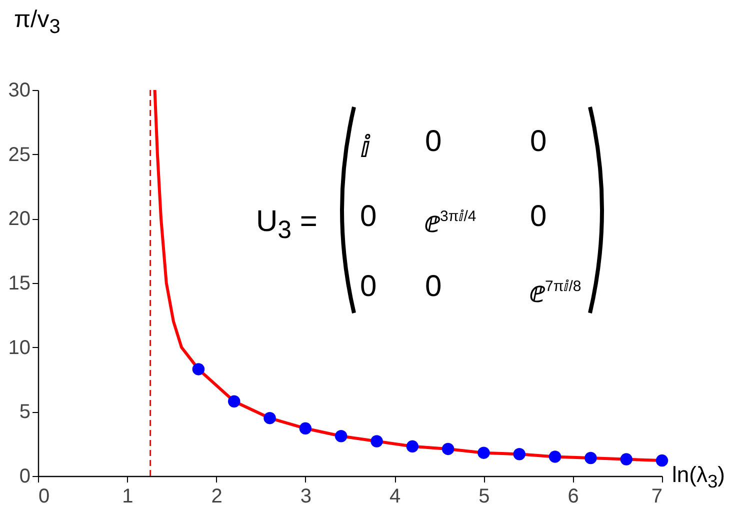  Describe the element at coordinates (573, 497) in the screenshot. I see `x-tick-label: 6` at that location.